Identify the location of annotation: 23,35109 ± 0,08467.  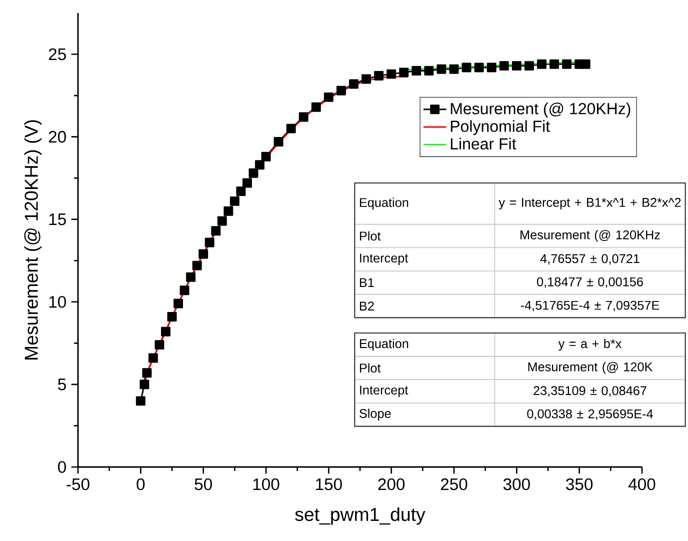
(590, 391).